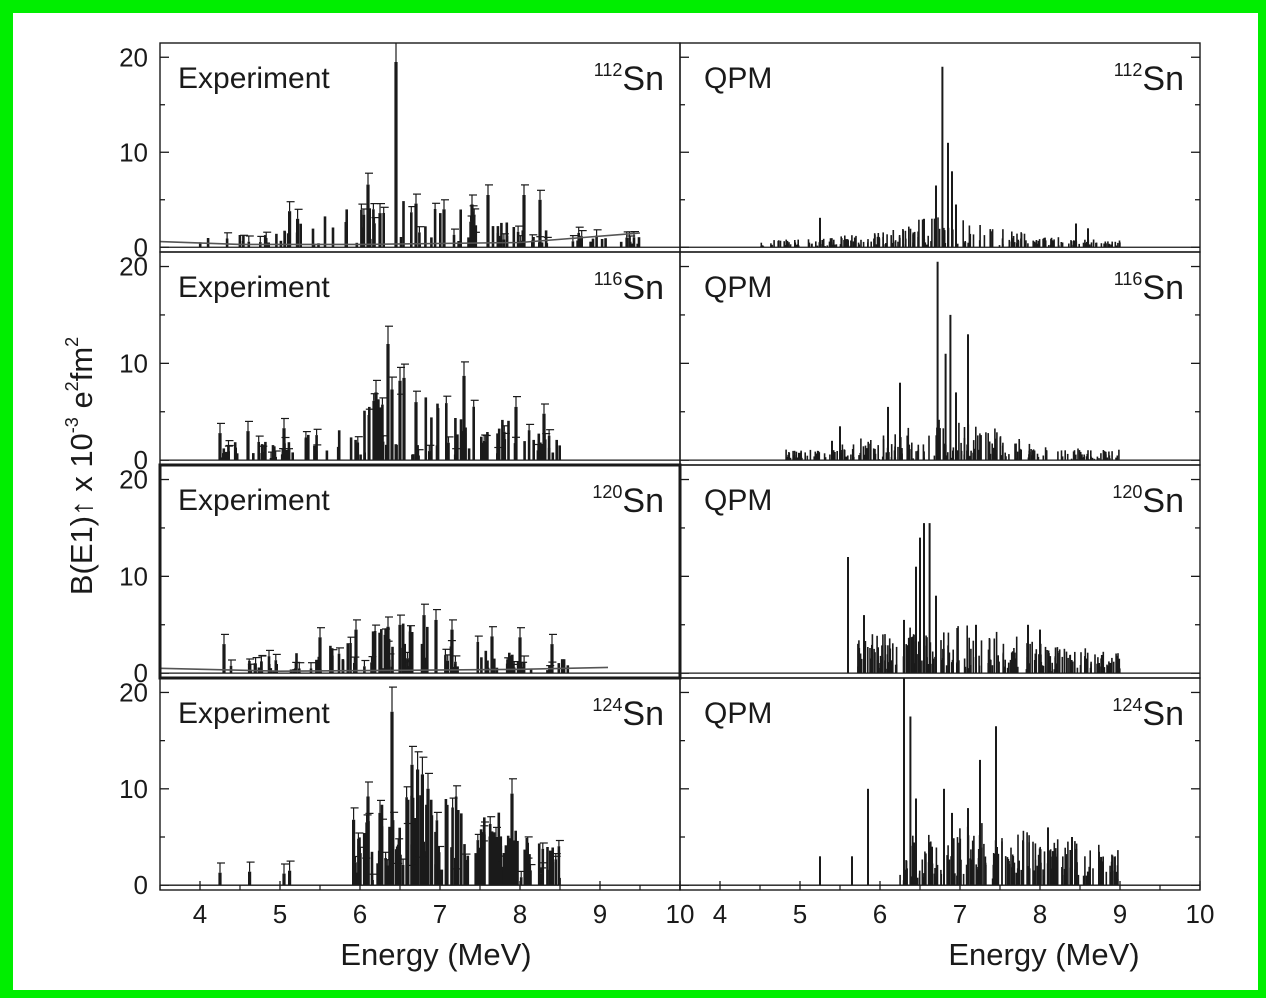 The height and width of the screenshot is (998, 1266). I want to click on y-axis-title: B(E1)↑ x 10-3 e2fm2, so click(80, 466).